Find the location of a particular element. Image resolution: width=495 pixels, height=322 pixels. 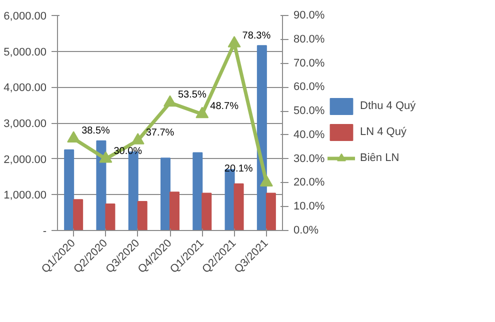

legend-label: Biên LN is located at coordinates (380, 158).